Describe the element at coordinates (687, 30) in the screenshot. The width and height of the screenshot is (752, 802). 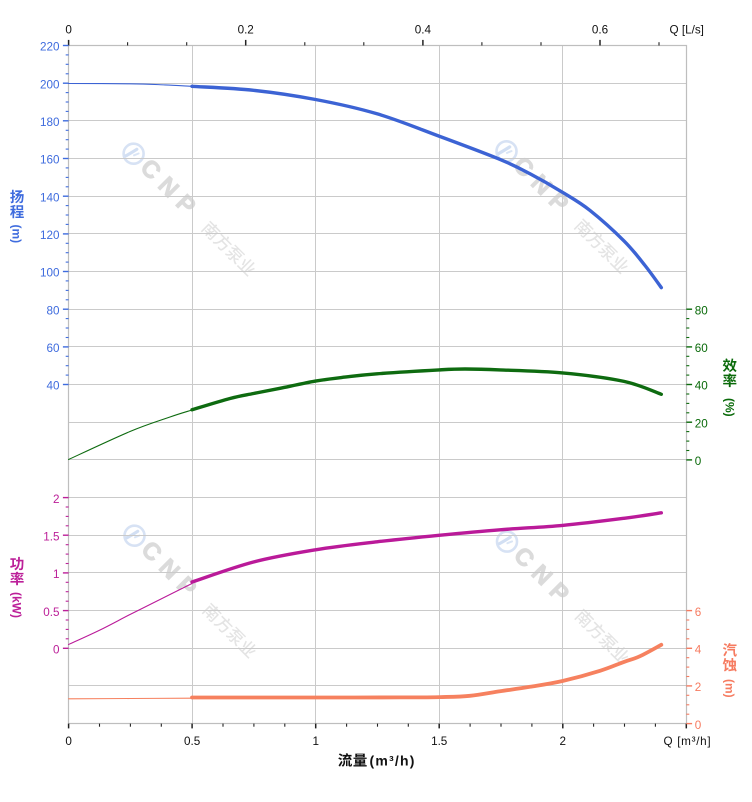
I see `svg-text: Q [L/s]` at that location.